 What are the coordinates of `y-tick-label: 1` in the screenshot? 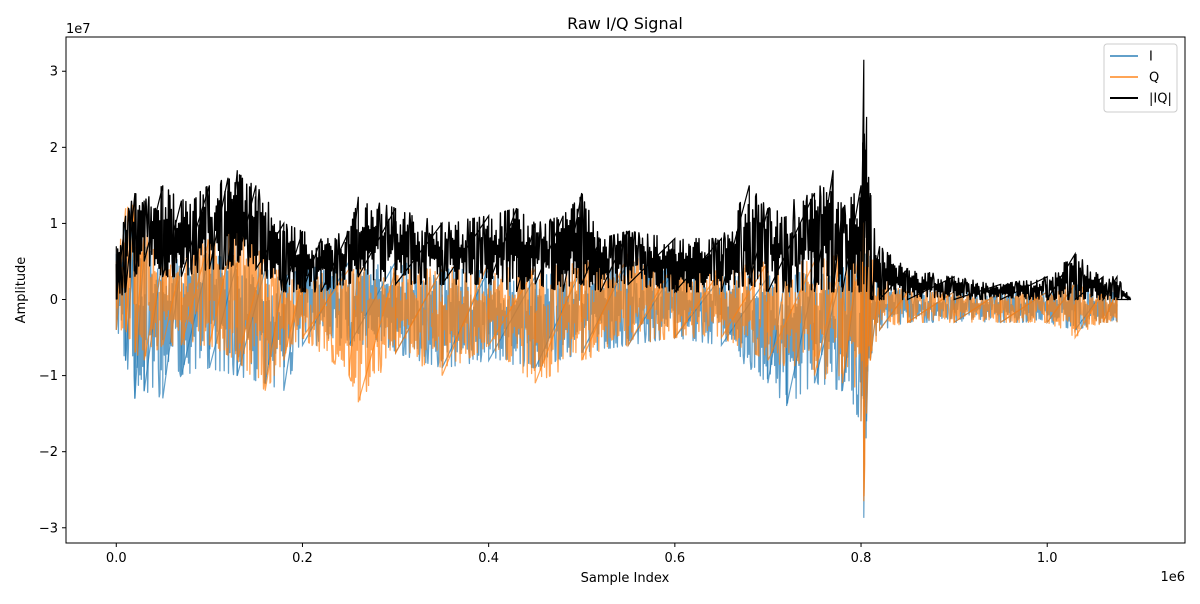 It's located at (54, 224).